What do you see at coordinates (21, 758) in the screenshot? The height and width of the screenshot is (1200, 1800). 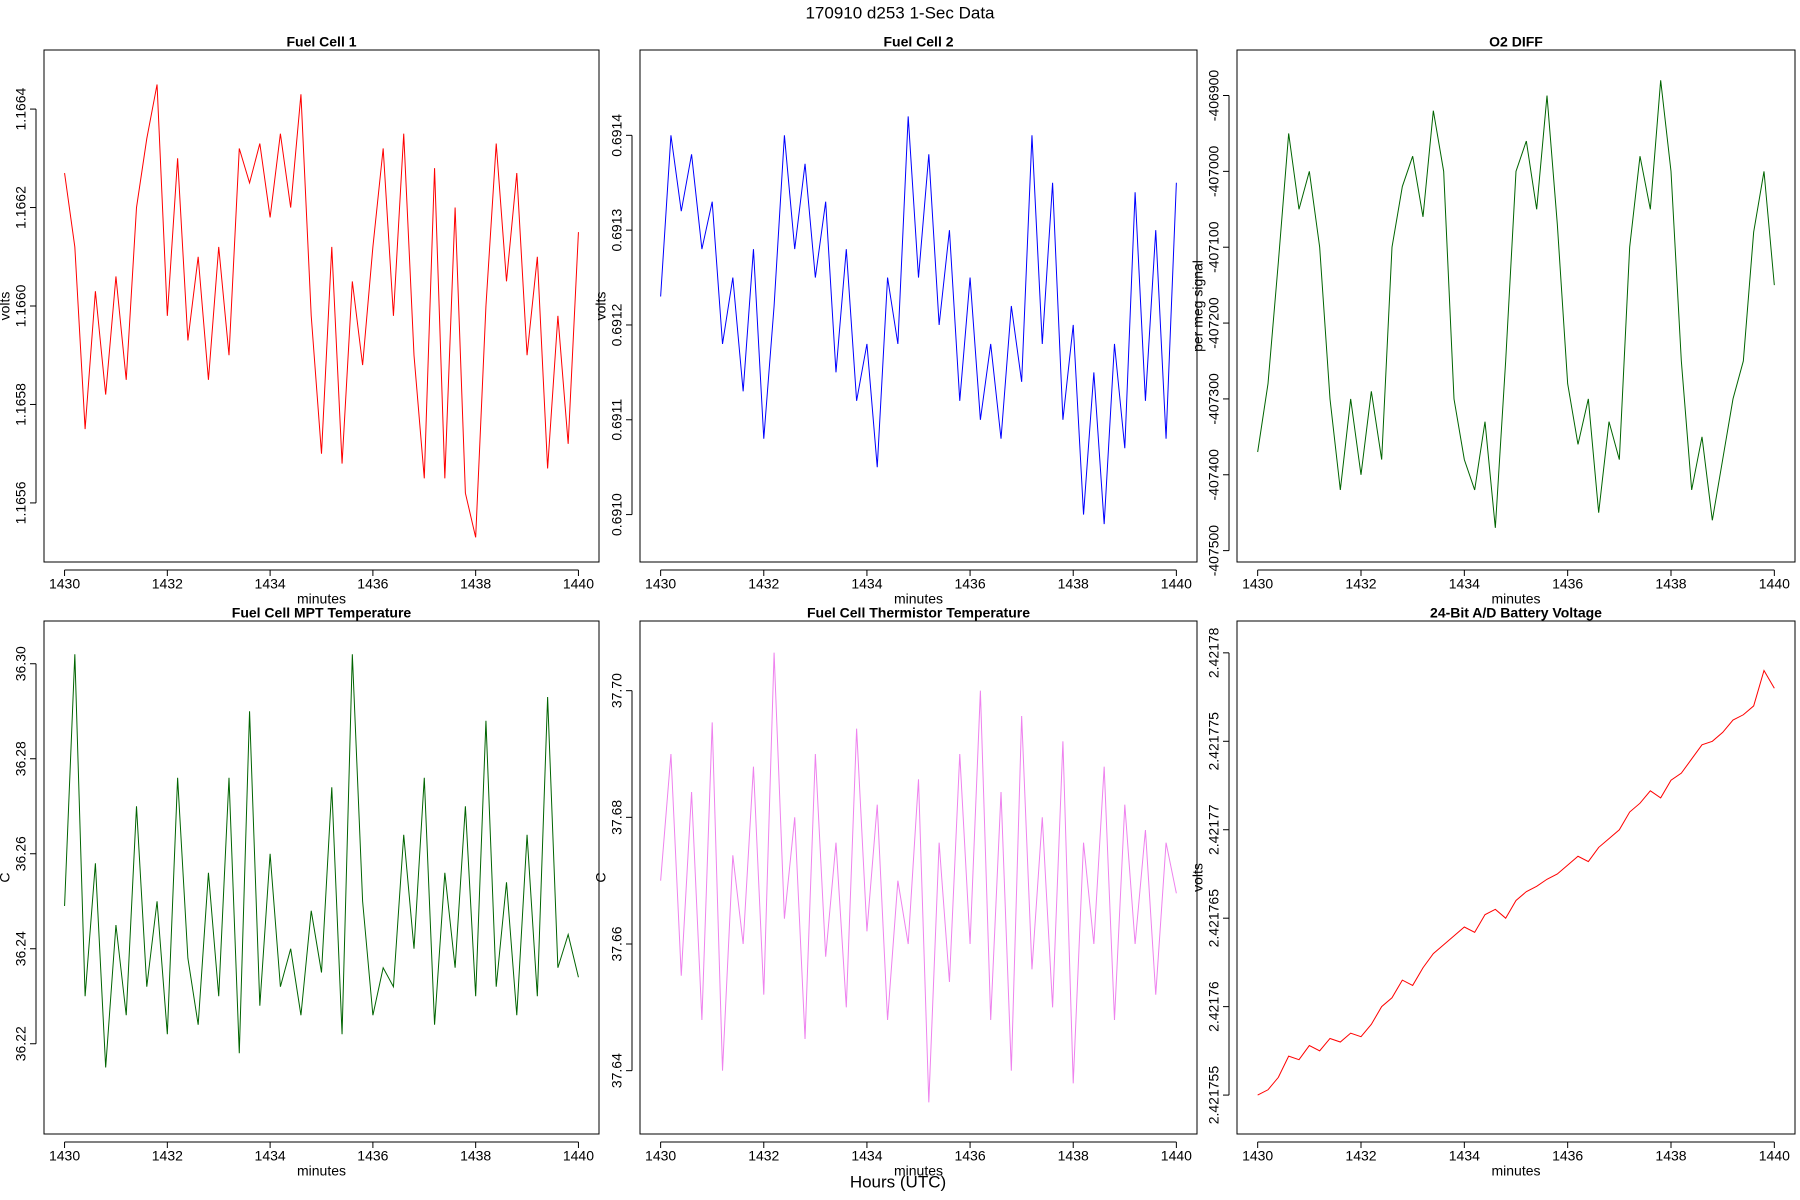 I see `y-tick-label: 36.28` at bounding box center [21, 758].